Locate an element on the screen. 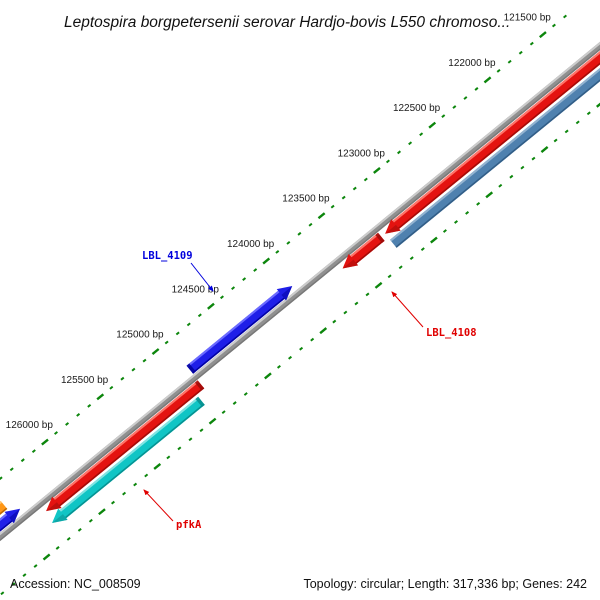 The width and height of the screenshot is (600, 600). gene-label-pfka: pfkA is located at coordinates (189, 525).